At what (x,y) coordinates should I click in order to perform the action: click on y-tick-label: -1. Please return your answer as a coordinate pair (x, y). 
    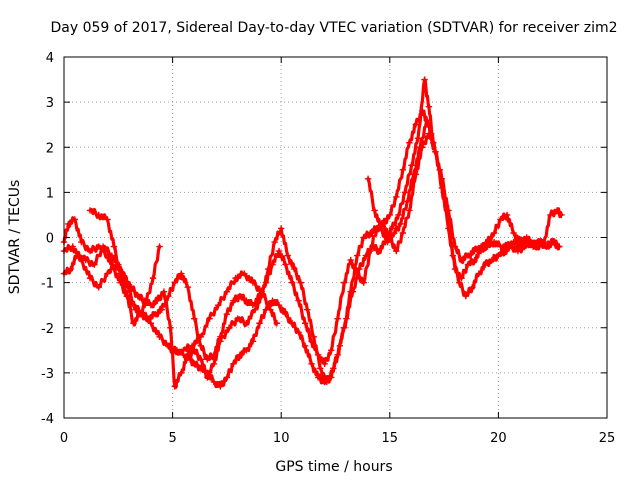
    Looking at the image, I should click on (47, 284).